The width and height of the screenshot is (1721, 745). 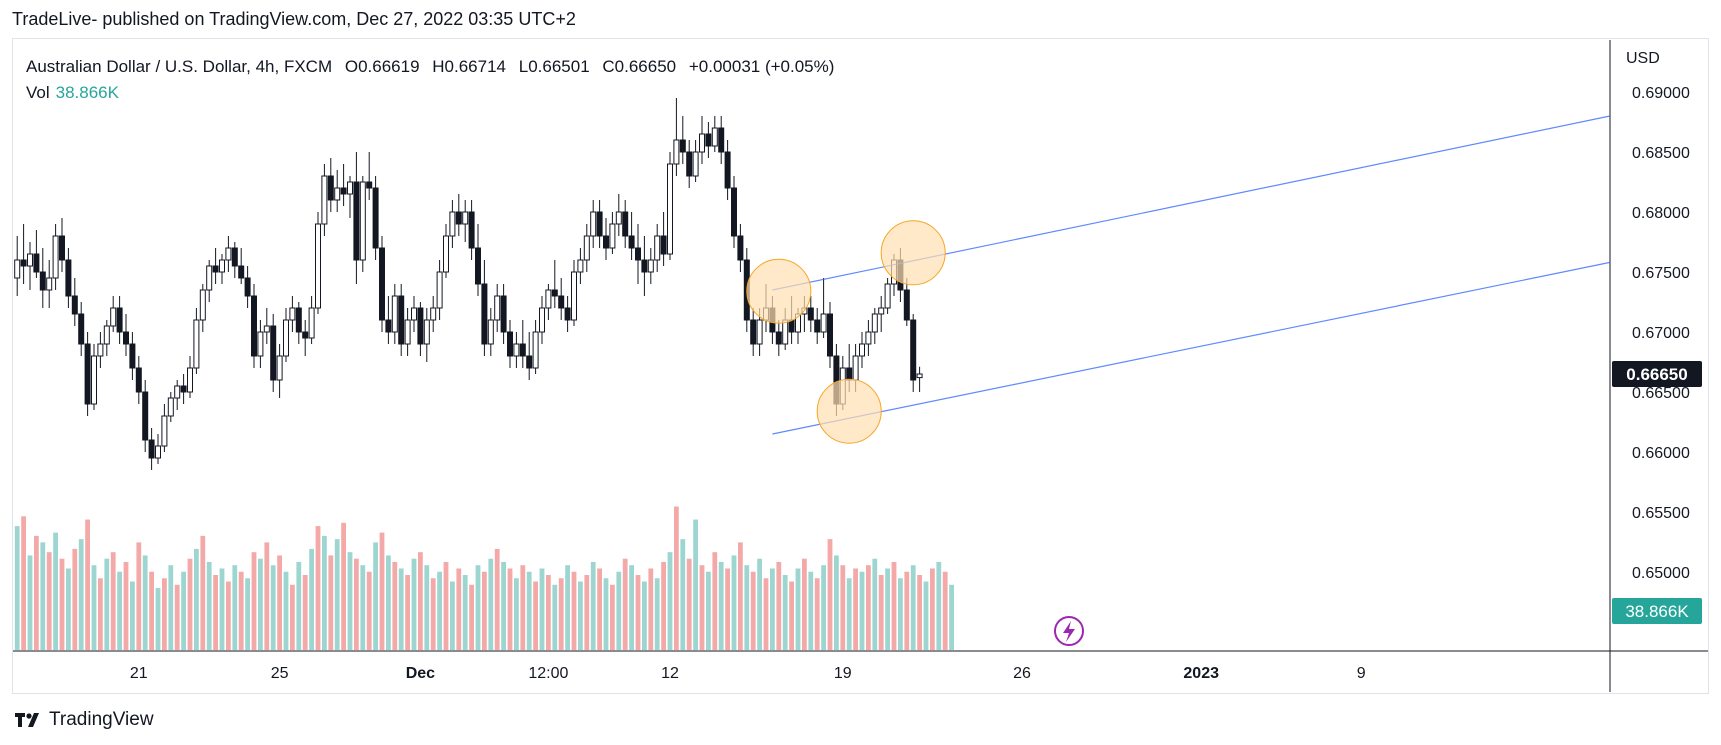 What do you see at coordinates (608, 66) in the screenshot?
I see `close-label: C` at bounding box center [608, 66].